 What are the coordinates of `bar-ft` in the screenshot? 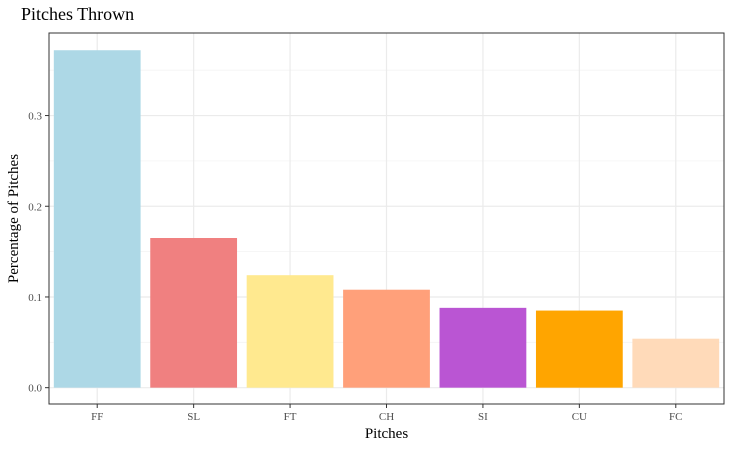 It's located at (290, 331).